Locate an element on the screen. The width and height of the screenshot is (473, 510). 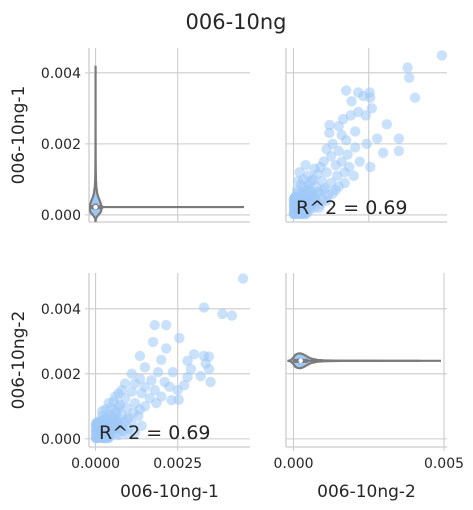
y-axis-label: 006-10ng-1 is located at coordinates (19, 135).